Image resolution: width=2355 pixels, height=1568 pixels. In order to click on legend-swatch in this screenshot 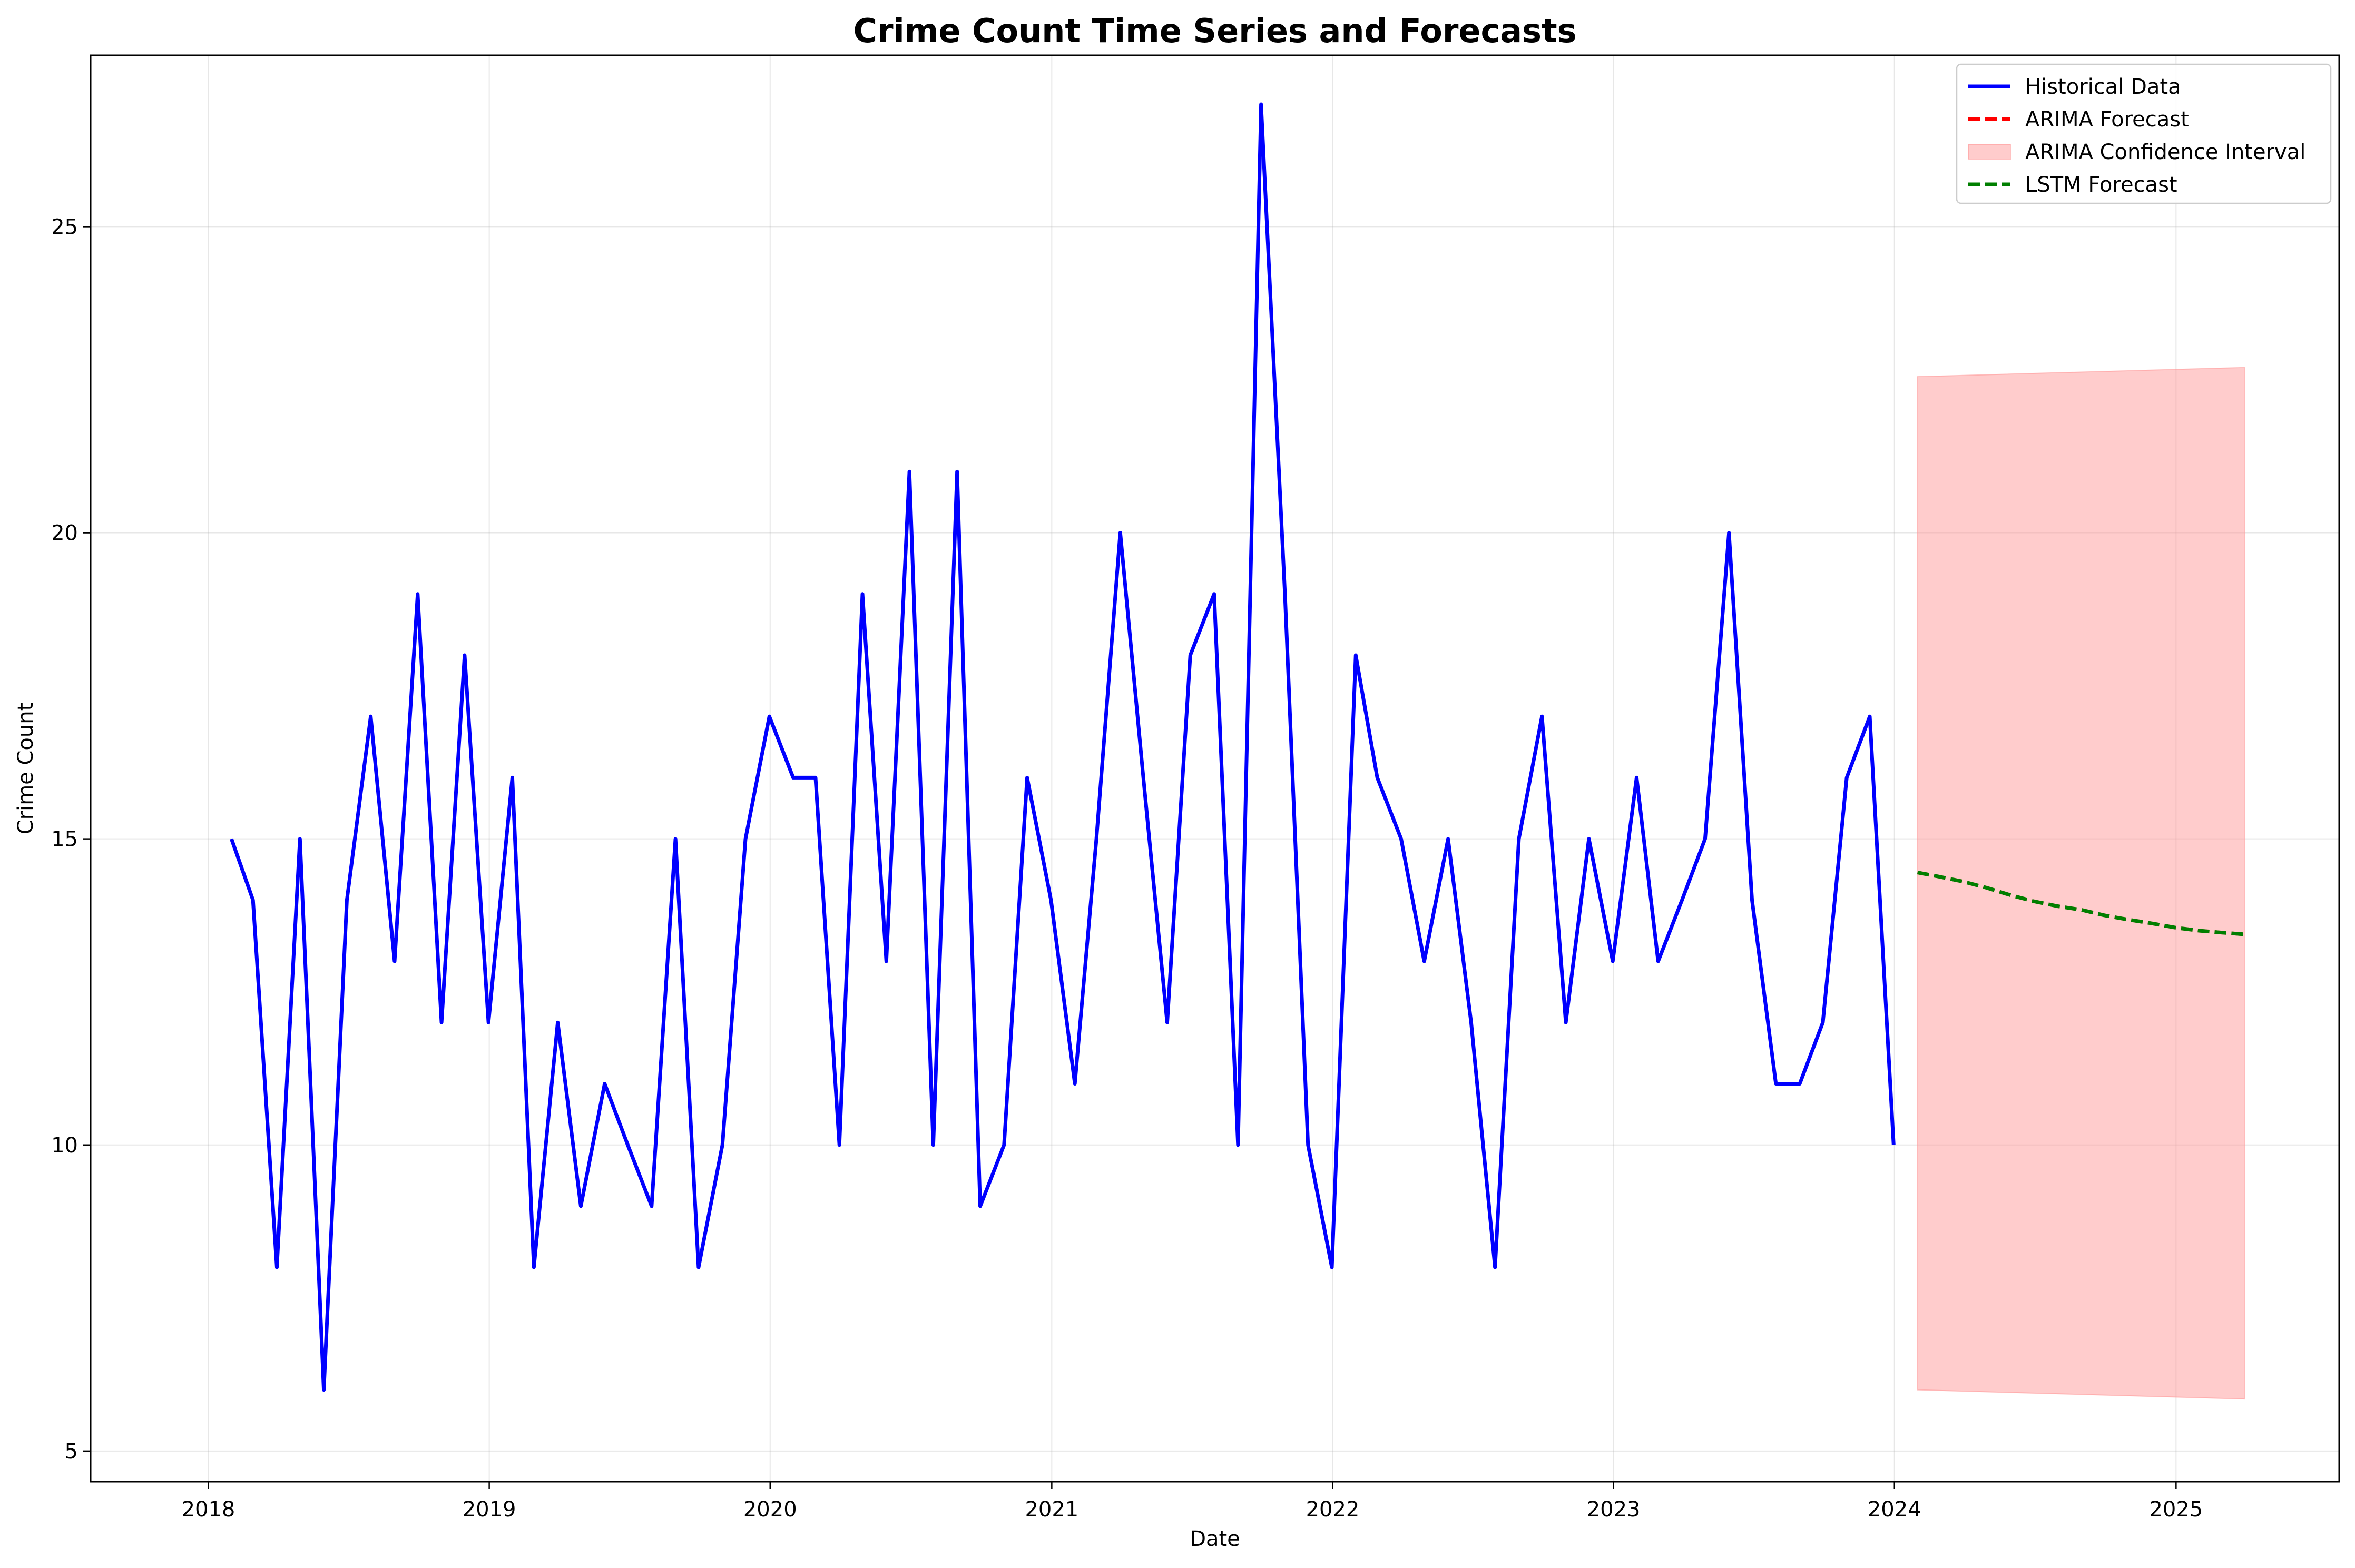, I will do `click(1989, 152)`.